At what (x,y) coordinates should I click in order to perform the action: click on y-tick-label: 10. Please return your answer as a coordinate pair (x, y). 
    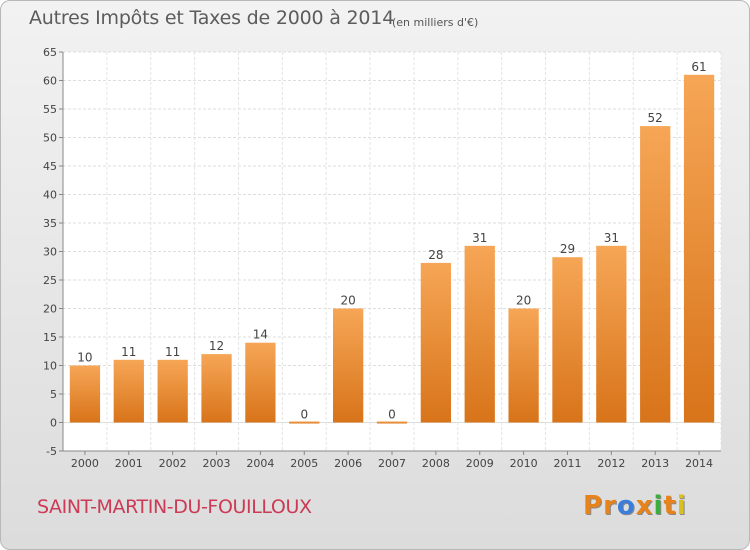
    Looking at the image, I should click on (50, 366).